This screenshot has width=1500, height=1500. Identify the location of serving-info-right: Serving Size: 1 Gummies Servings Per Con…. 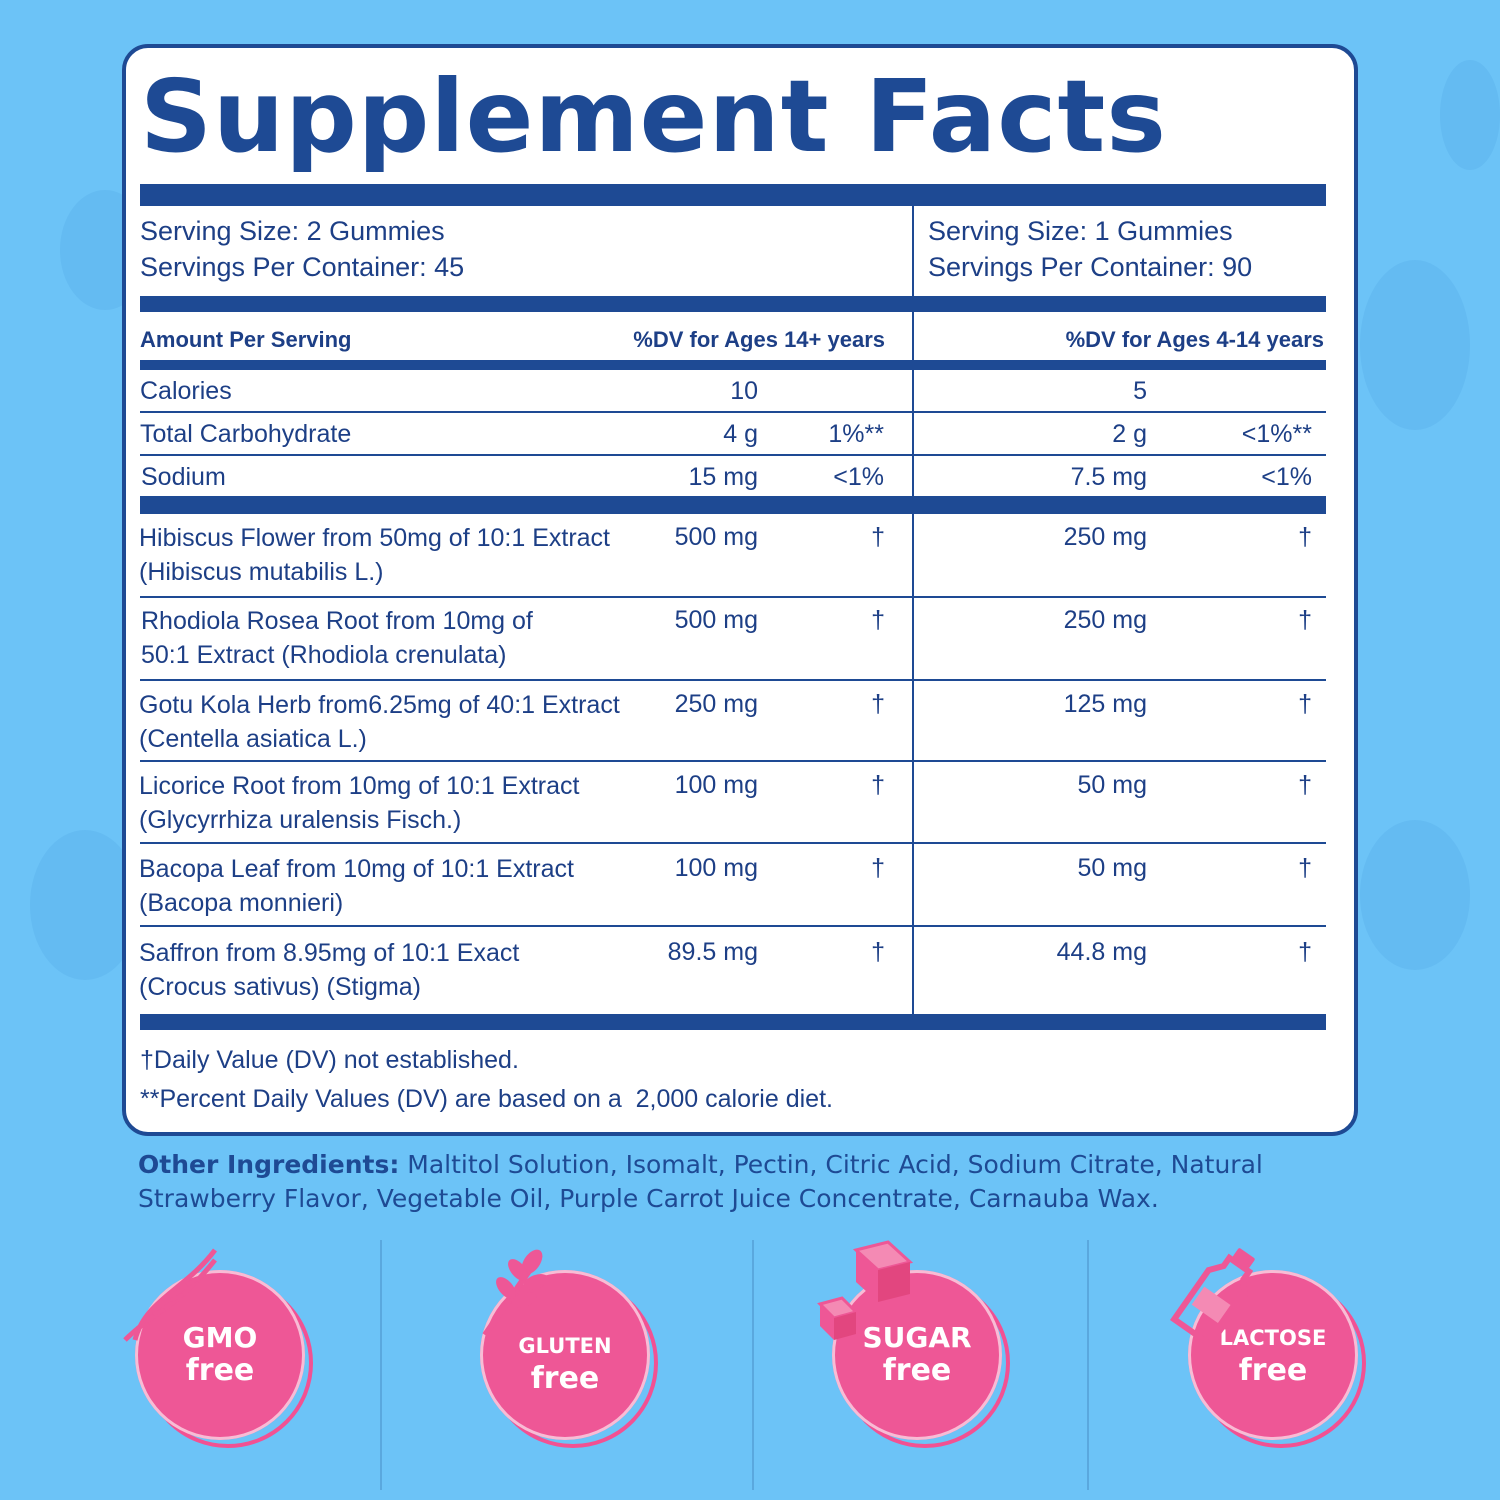
(1090, 249).